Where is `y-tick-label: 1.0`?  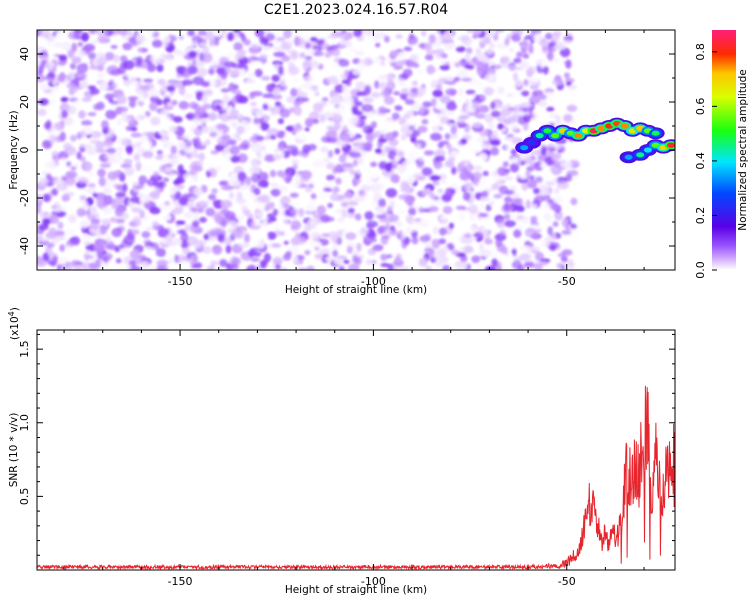
y-tick-label: 1.0 is located at coordinates (24, 423).